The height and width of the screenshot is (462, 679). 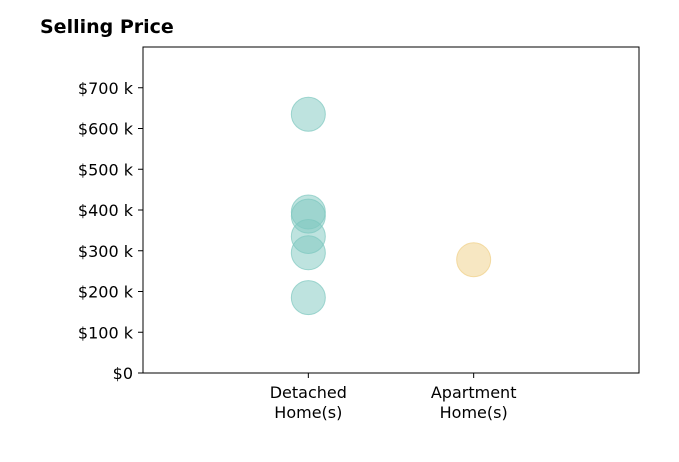 I want to click on chart-title: Selling Price, so click(x=107, y=27).